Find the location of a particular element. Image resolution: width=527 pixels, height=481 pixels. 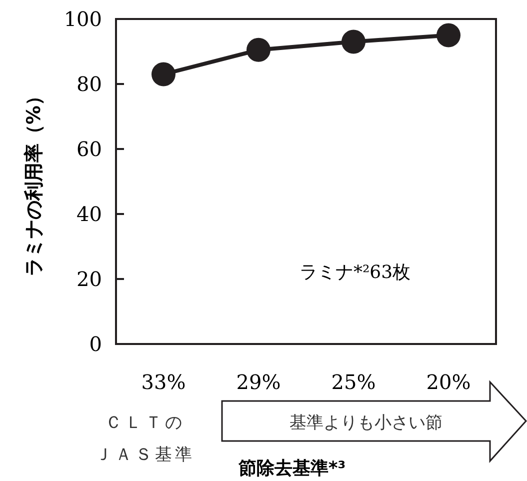

x-axis-title: 節除去基準*³ is located at coordinates (291, 468).